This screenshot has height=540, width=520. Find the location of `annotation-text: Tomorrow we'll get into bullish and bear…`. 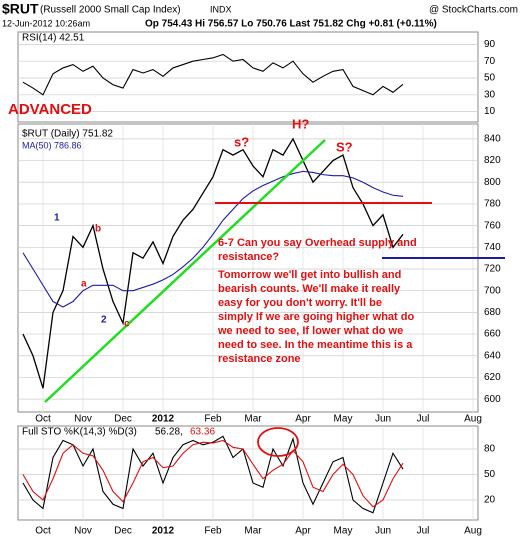

annotation-text: Tomorrow we'll get into bullish and bear… is located at coordinates (316, 317).